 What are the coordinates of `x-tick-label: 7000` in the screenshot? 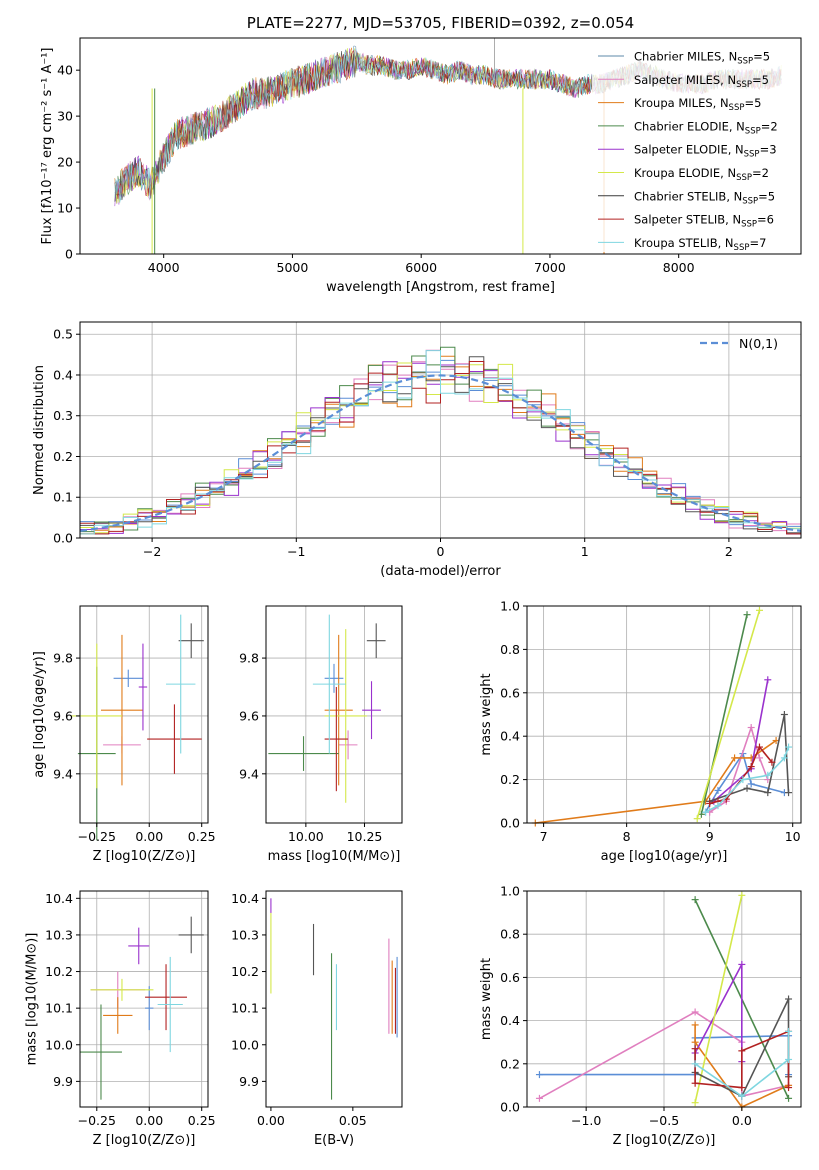 It's located at (550, 267).